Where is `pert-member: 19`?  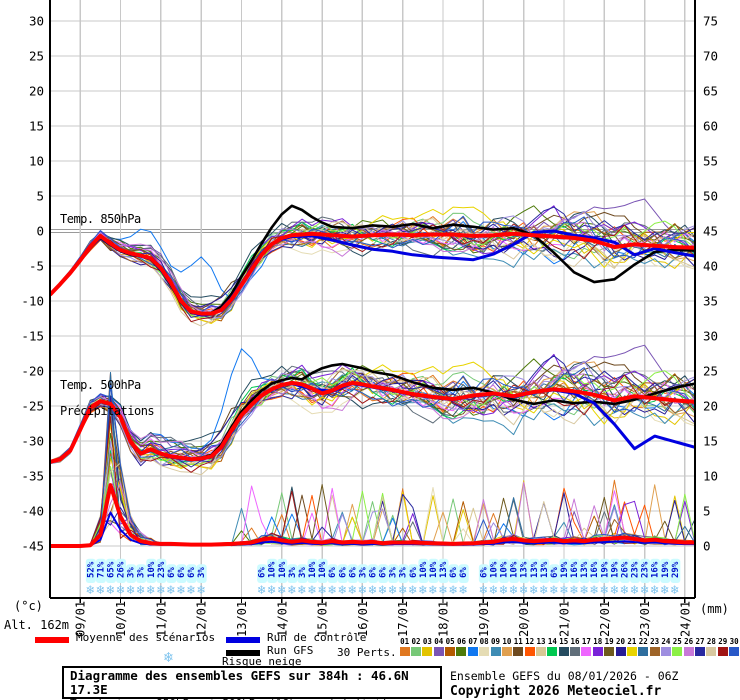 pert-member: 19 is located at coordinates (609, 646).